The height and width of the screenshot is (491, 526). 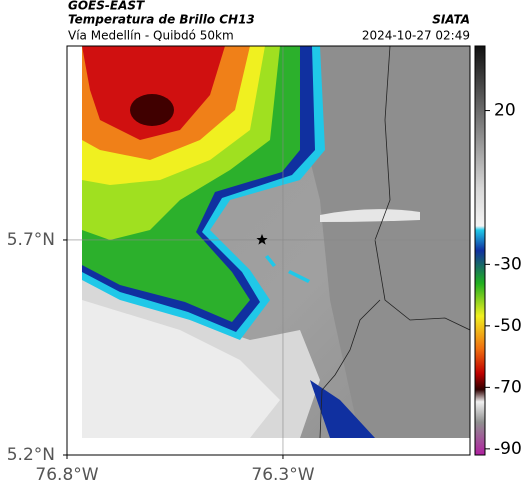 I want to click on x-tick-label: 76.8°W, so click(x=66, y=475).